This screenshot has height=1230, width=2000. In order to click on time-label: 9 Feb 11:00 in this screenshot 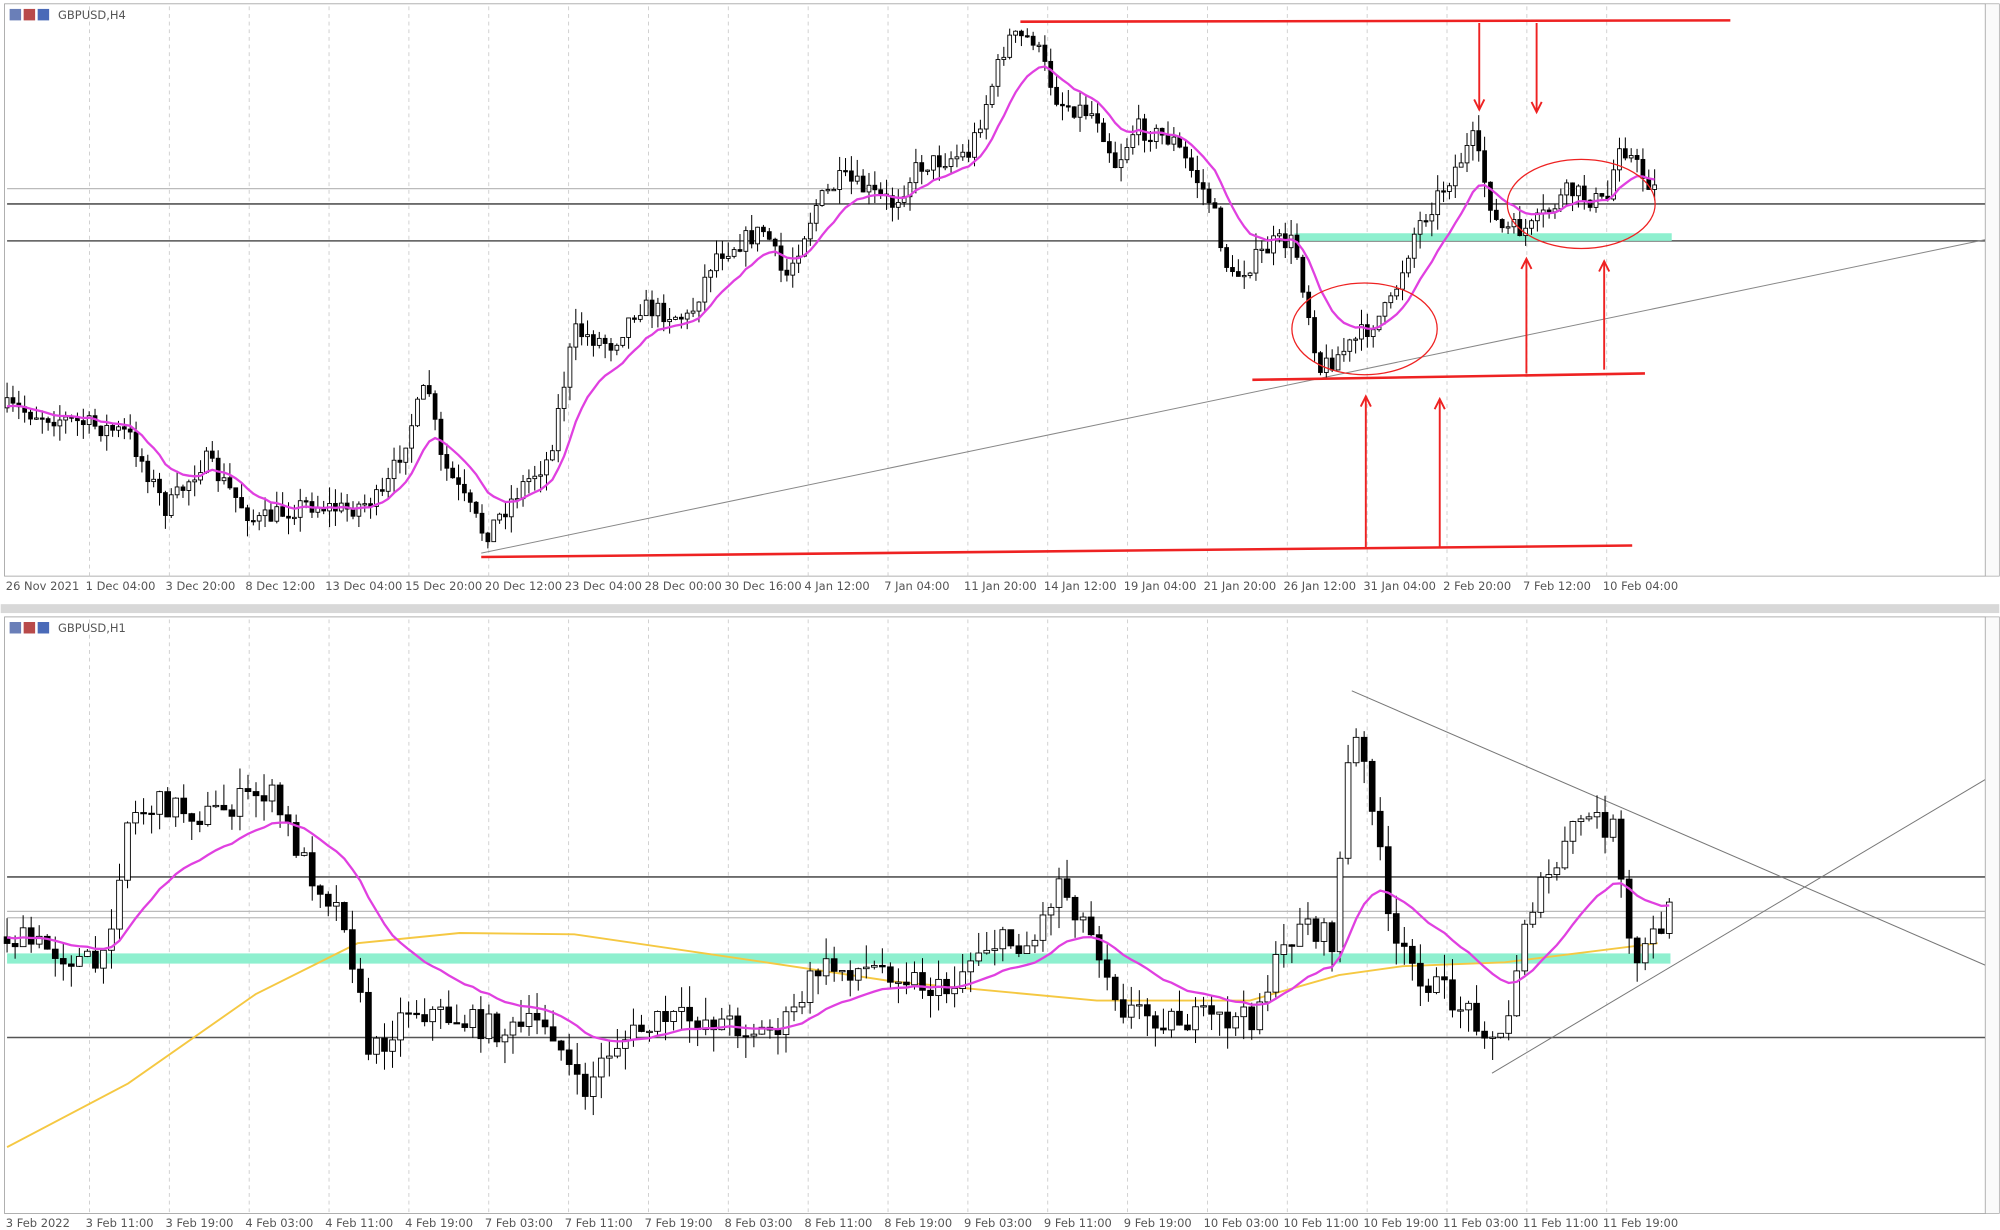, I will do `click(1078, 1223)`.